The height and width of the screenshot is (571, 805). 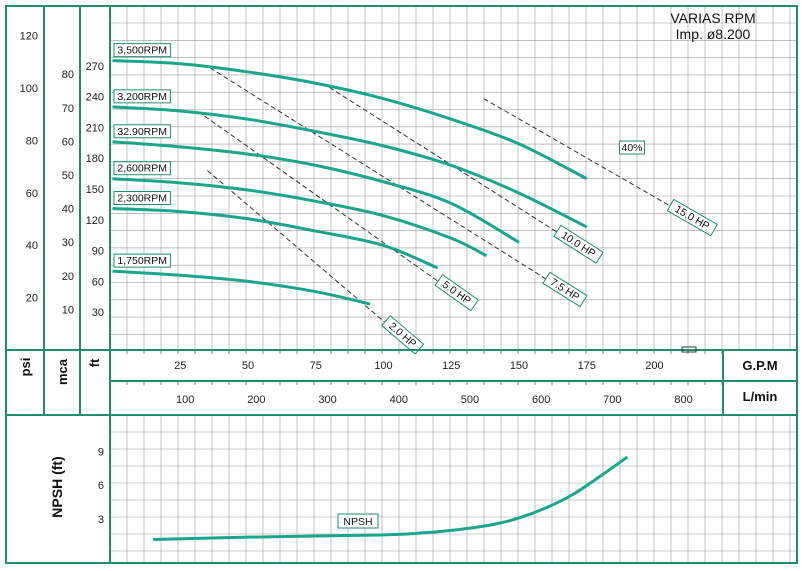 I want to click on lmin-tick-label: 100, so click(x=185, y=400).